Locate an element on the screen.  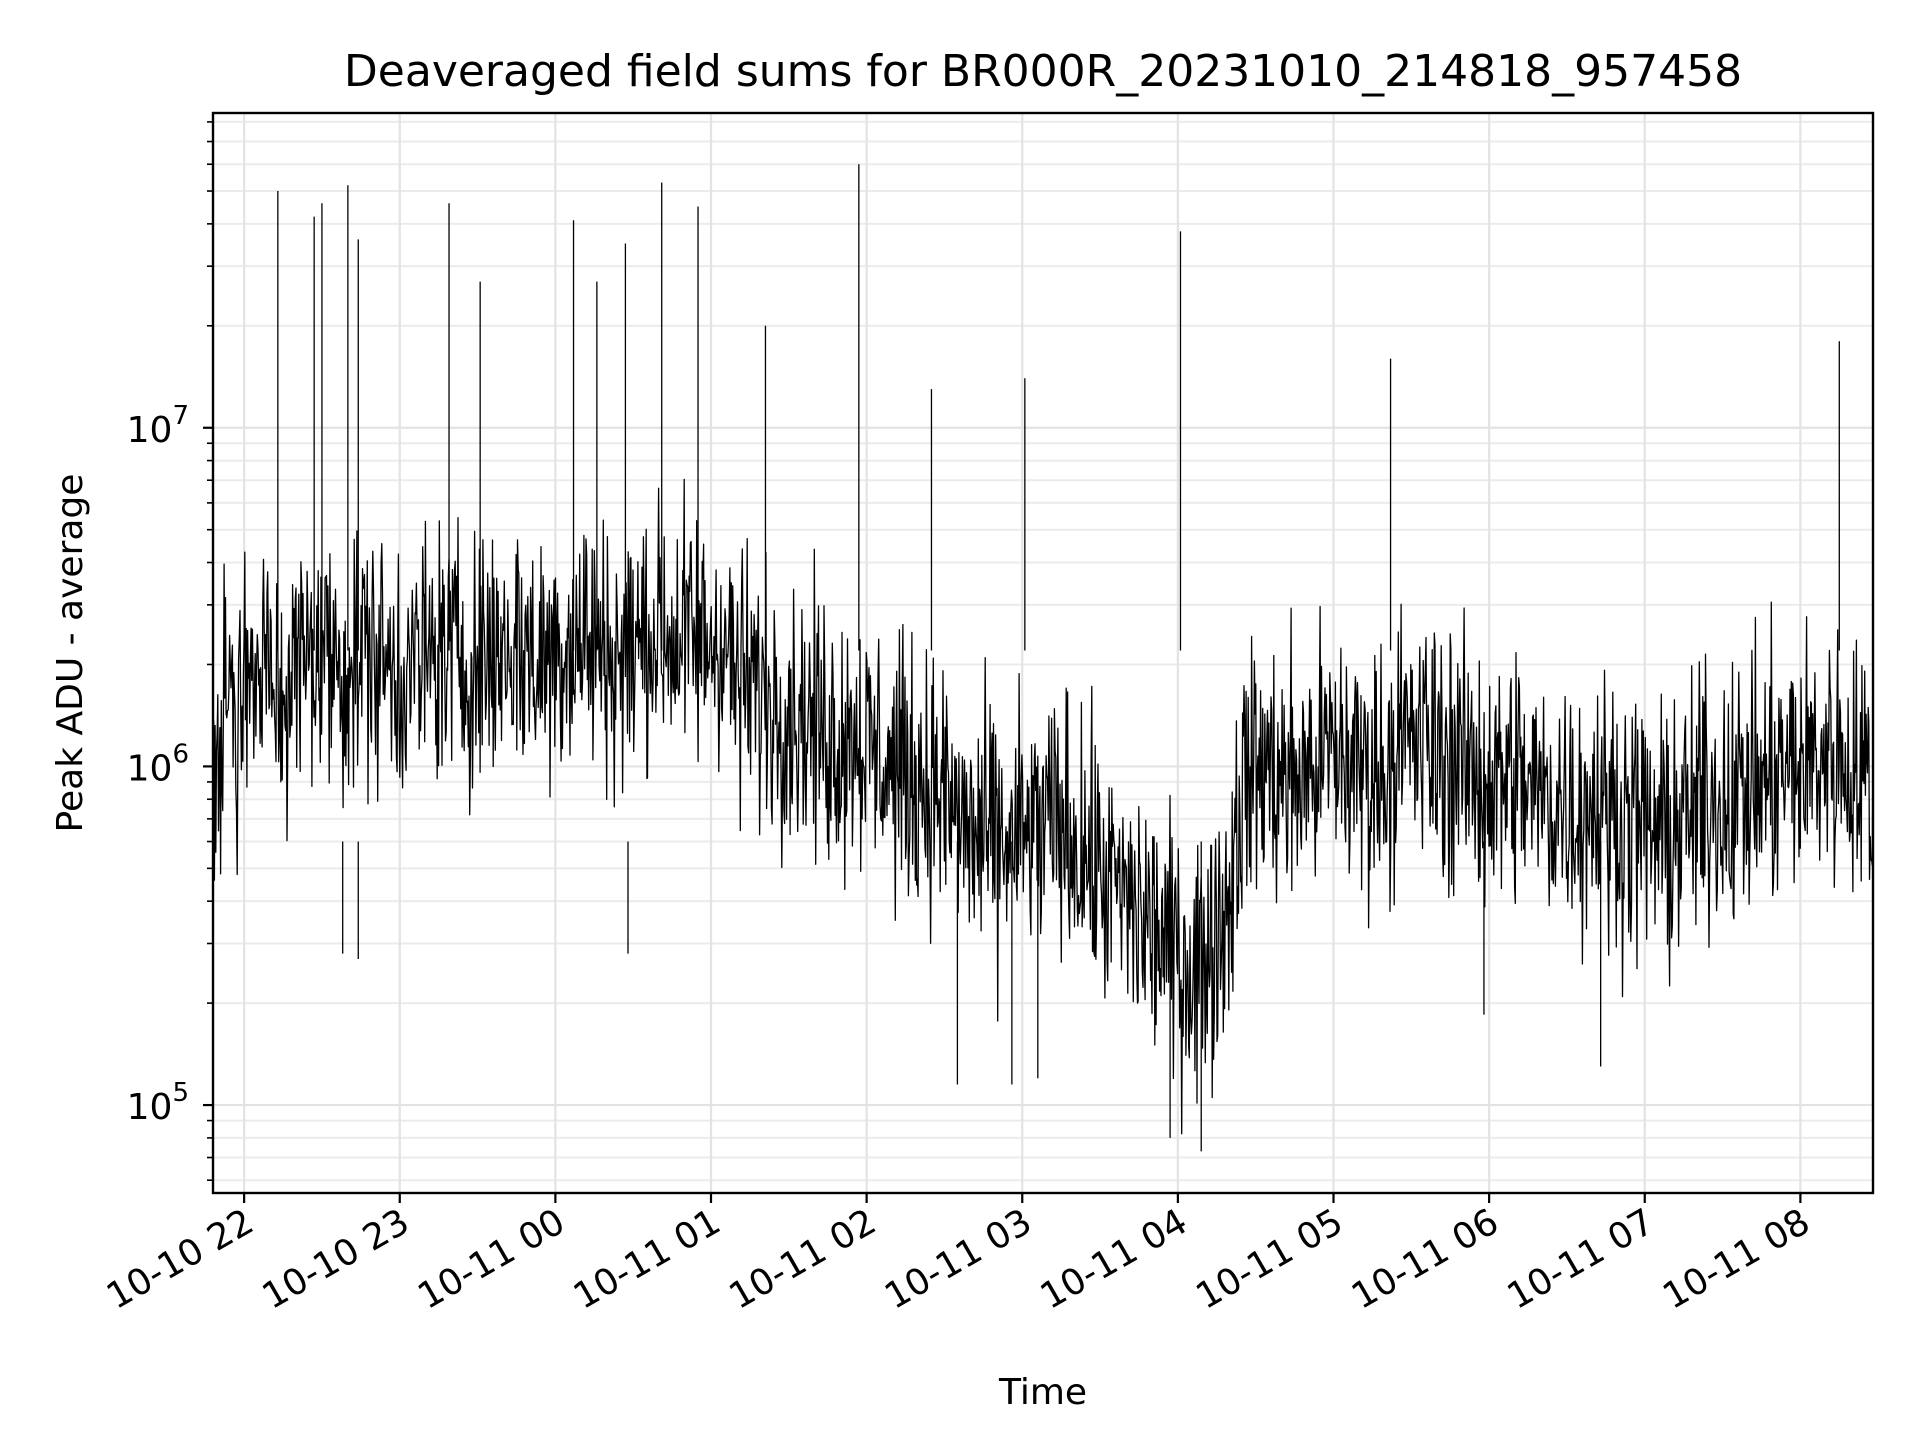
y-tick-label: 10⁵ is located at coordinates (158, 1103).